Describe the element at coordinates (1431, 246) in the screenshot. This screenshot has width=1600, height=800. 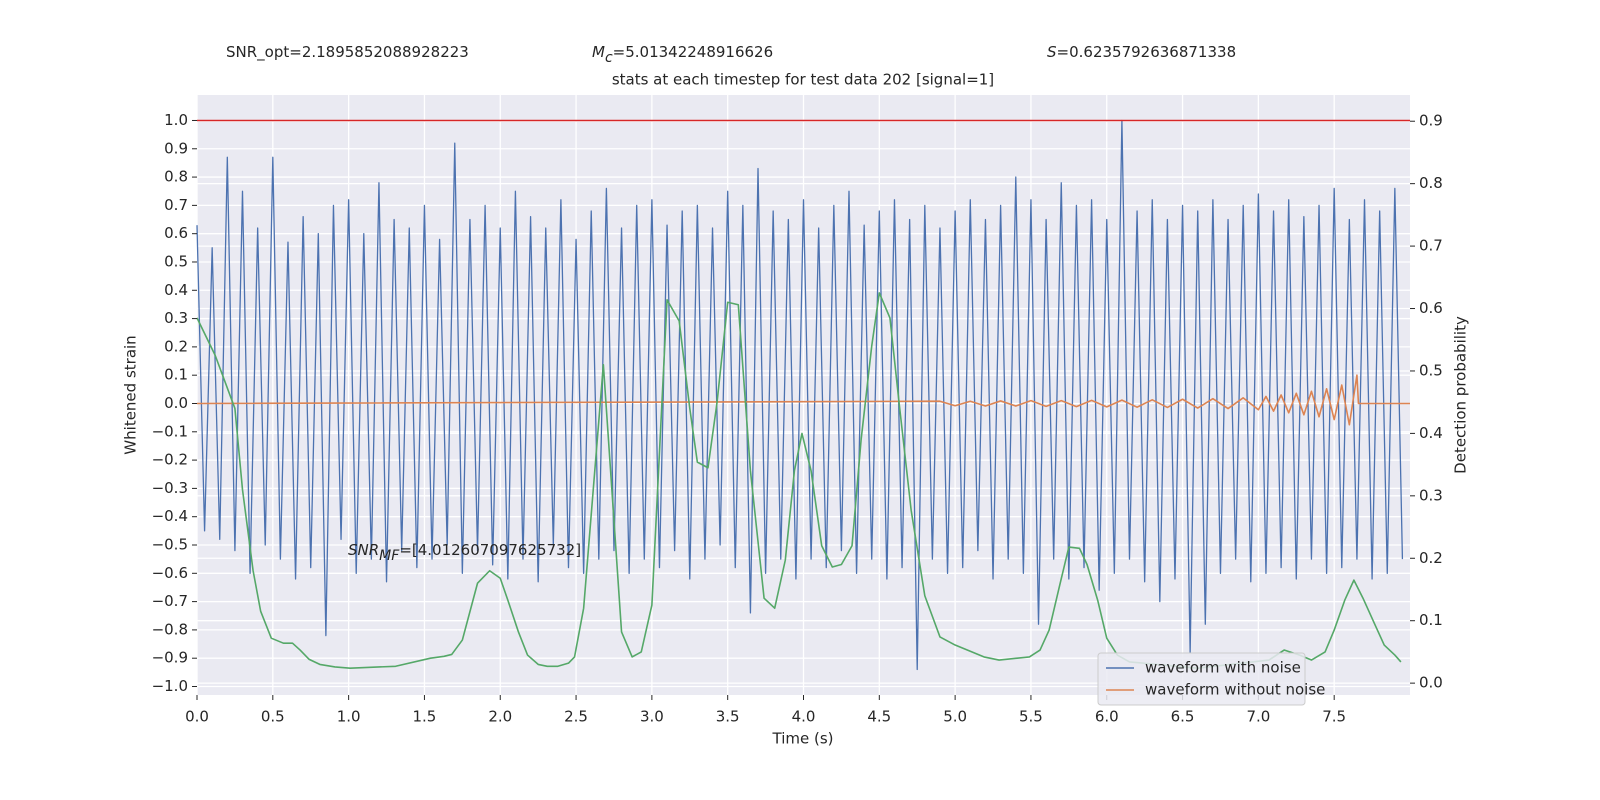
I see `y2-tick-label: 0.7` at that location.